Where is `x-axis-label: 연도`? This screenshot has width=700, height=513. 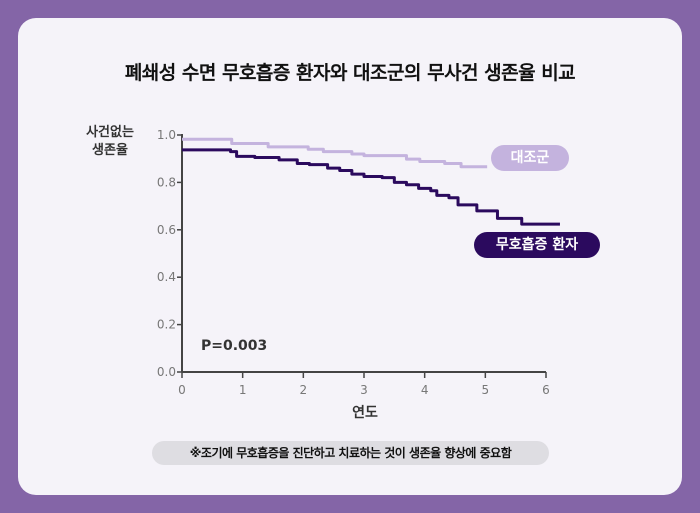 x-axis-label: 연도 is located at coordinates (365, 413).